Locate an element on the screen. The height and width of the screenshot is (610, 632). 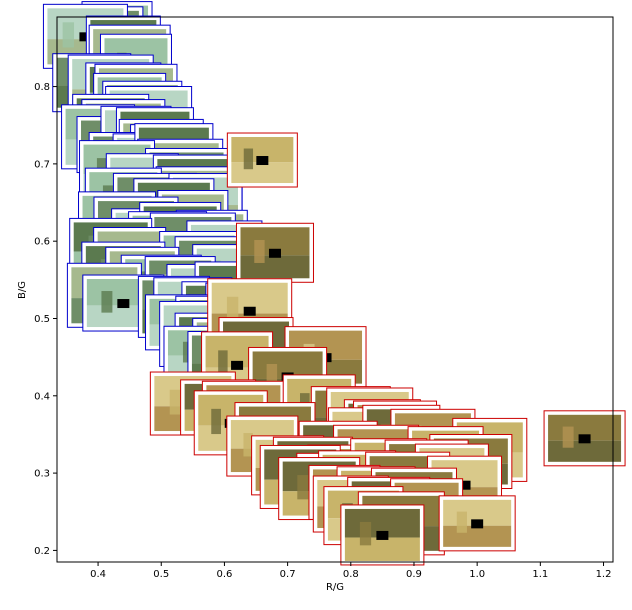
x-tick-label: 1.1 is located at coordinates (540, 574).